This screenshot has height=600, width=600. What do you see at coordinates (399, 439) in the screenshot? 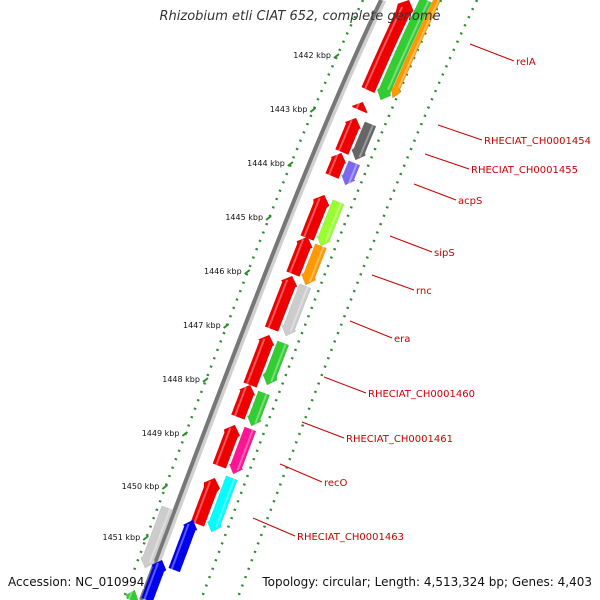
I see `gene-label: RHECIAT_CH0001461` at bounding box center [399, 439].